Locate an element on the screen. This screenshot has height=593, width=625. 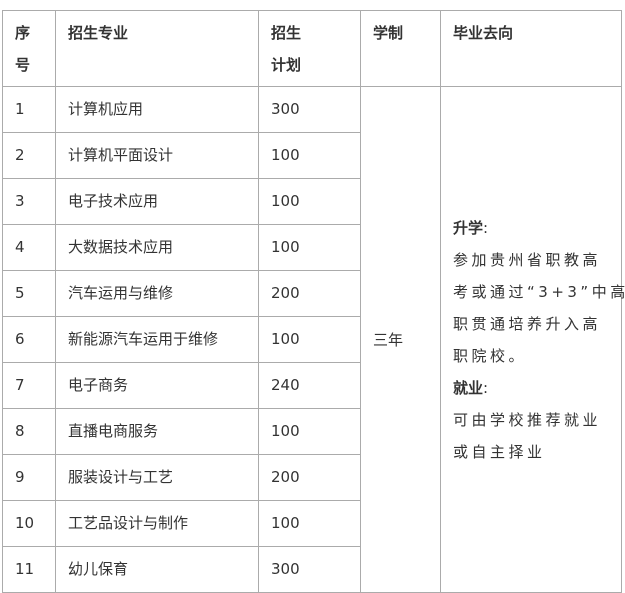
cell-major: 电子商务 is located at coordinates (157, 385).